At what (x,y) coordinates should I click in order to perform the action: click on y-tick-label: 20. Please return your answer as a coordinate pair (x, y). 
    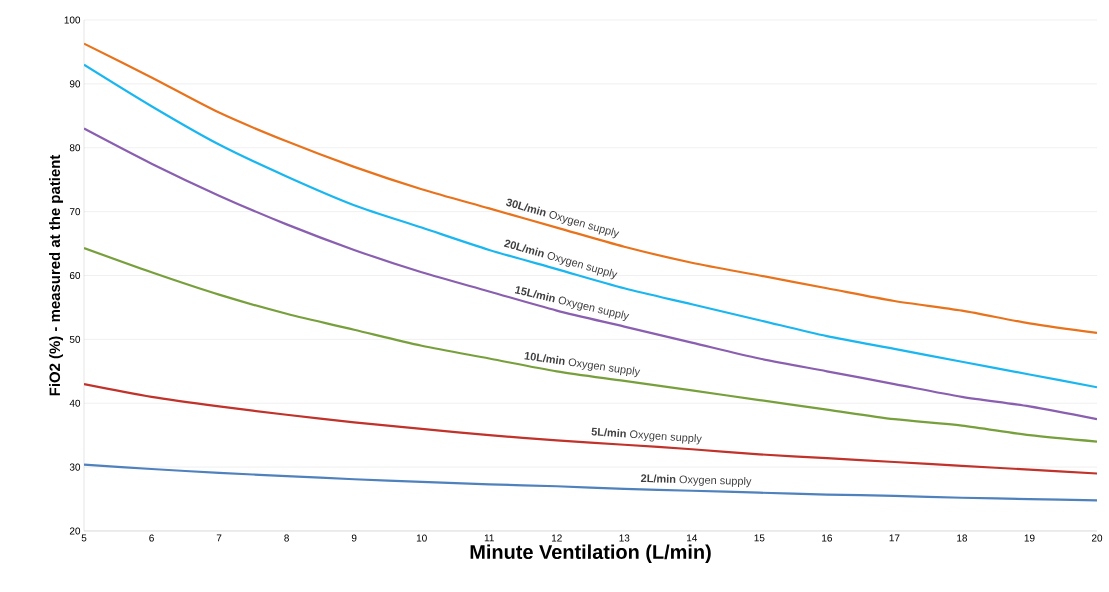
    Looking at the image, I should click on (75, 531).